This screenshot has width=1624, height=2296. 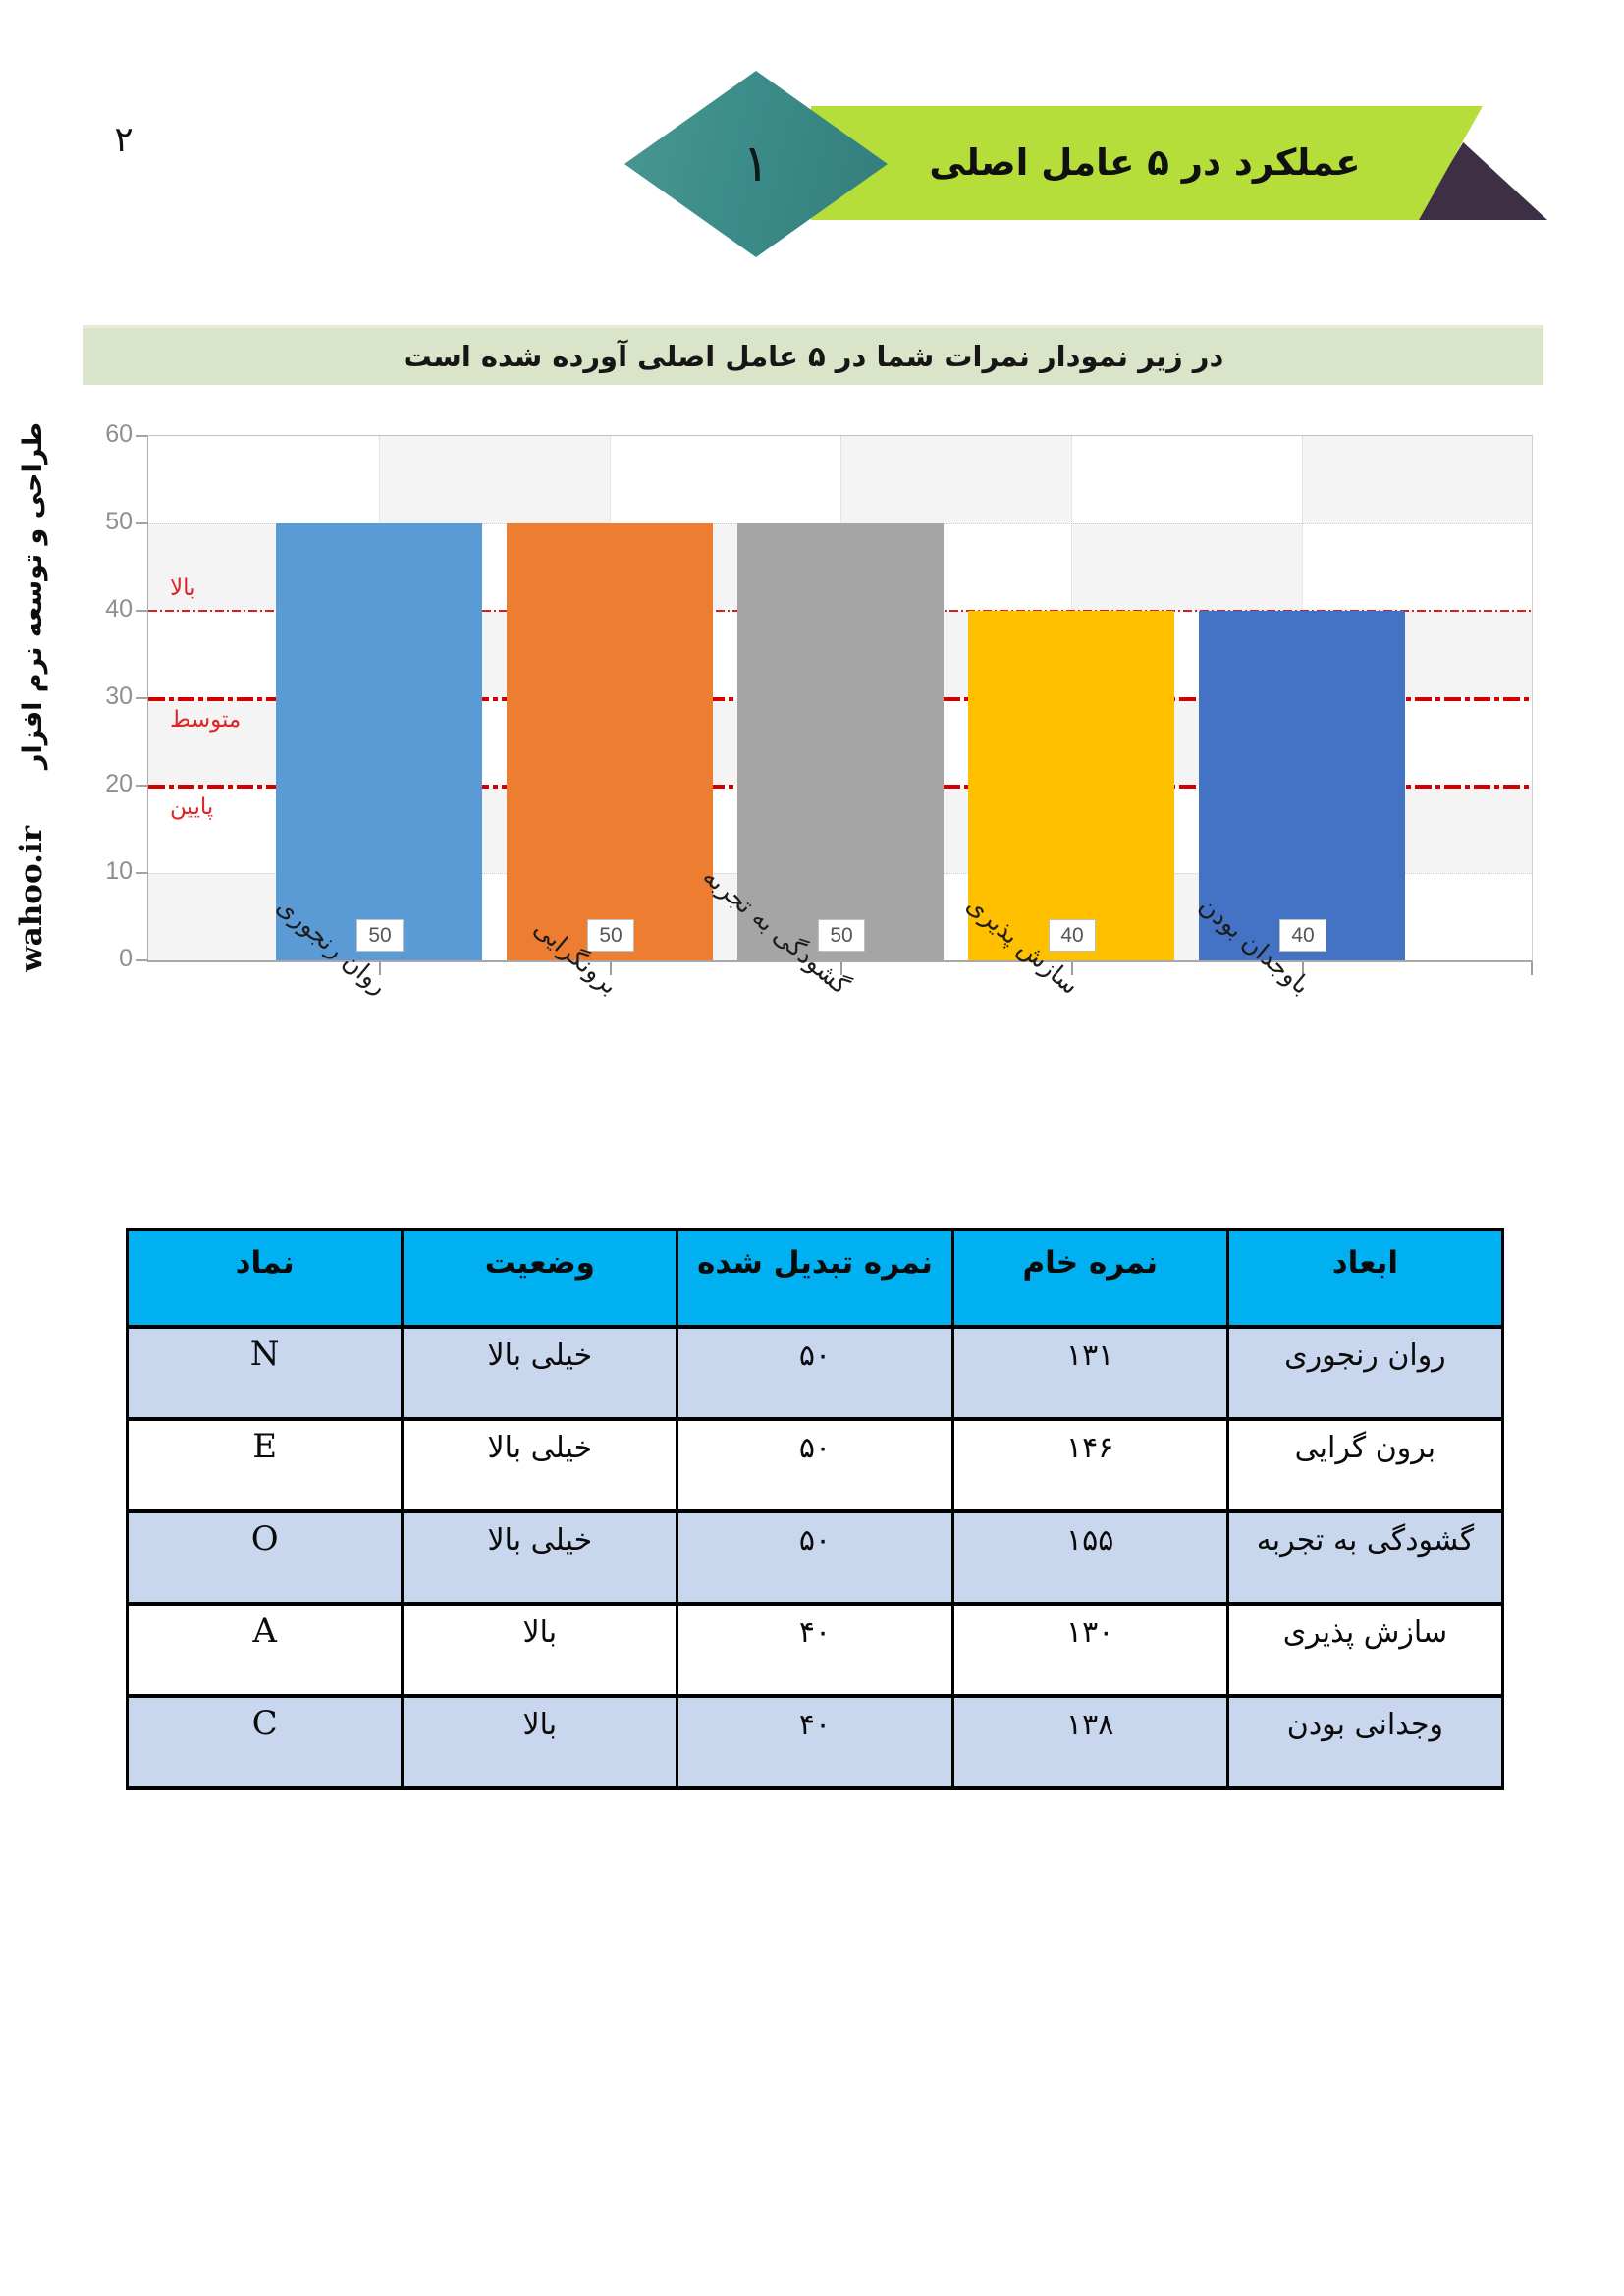 I want to click on cell-dimension: روان رنجوری, so click(x=1365, y=1373).